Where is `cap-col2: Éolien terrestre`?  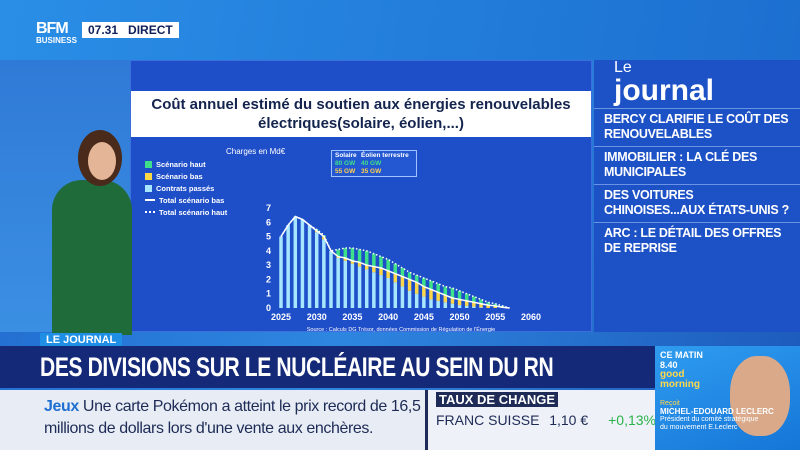 cap-col2: Éolien terrestre is located at coordinates (385, 155).